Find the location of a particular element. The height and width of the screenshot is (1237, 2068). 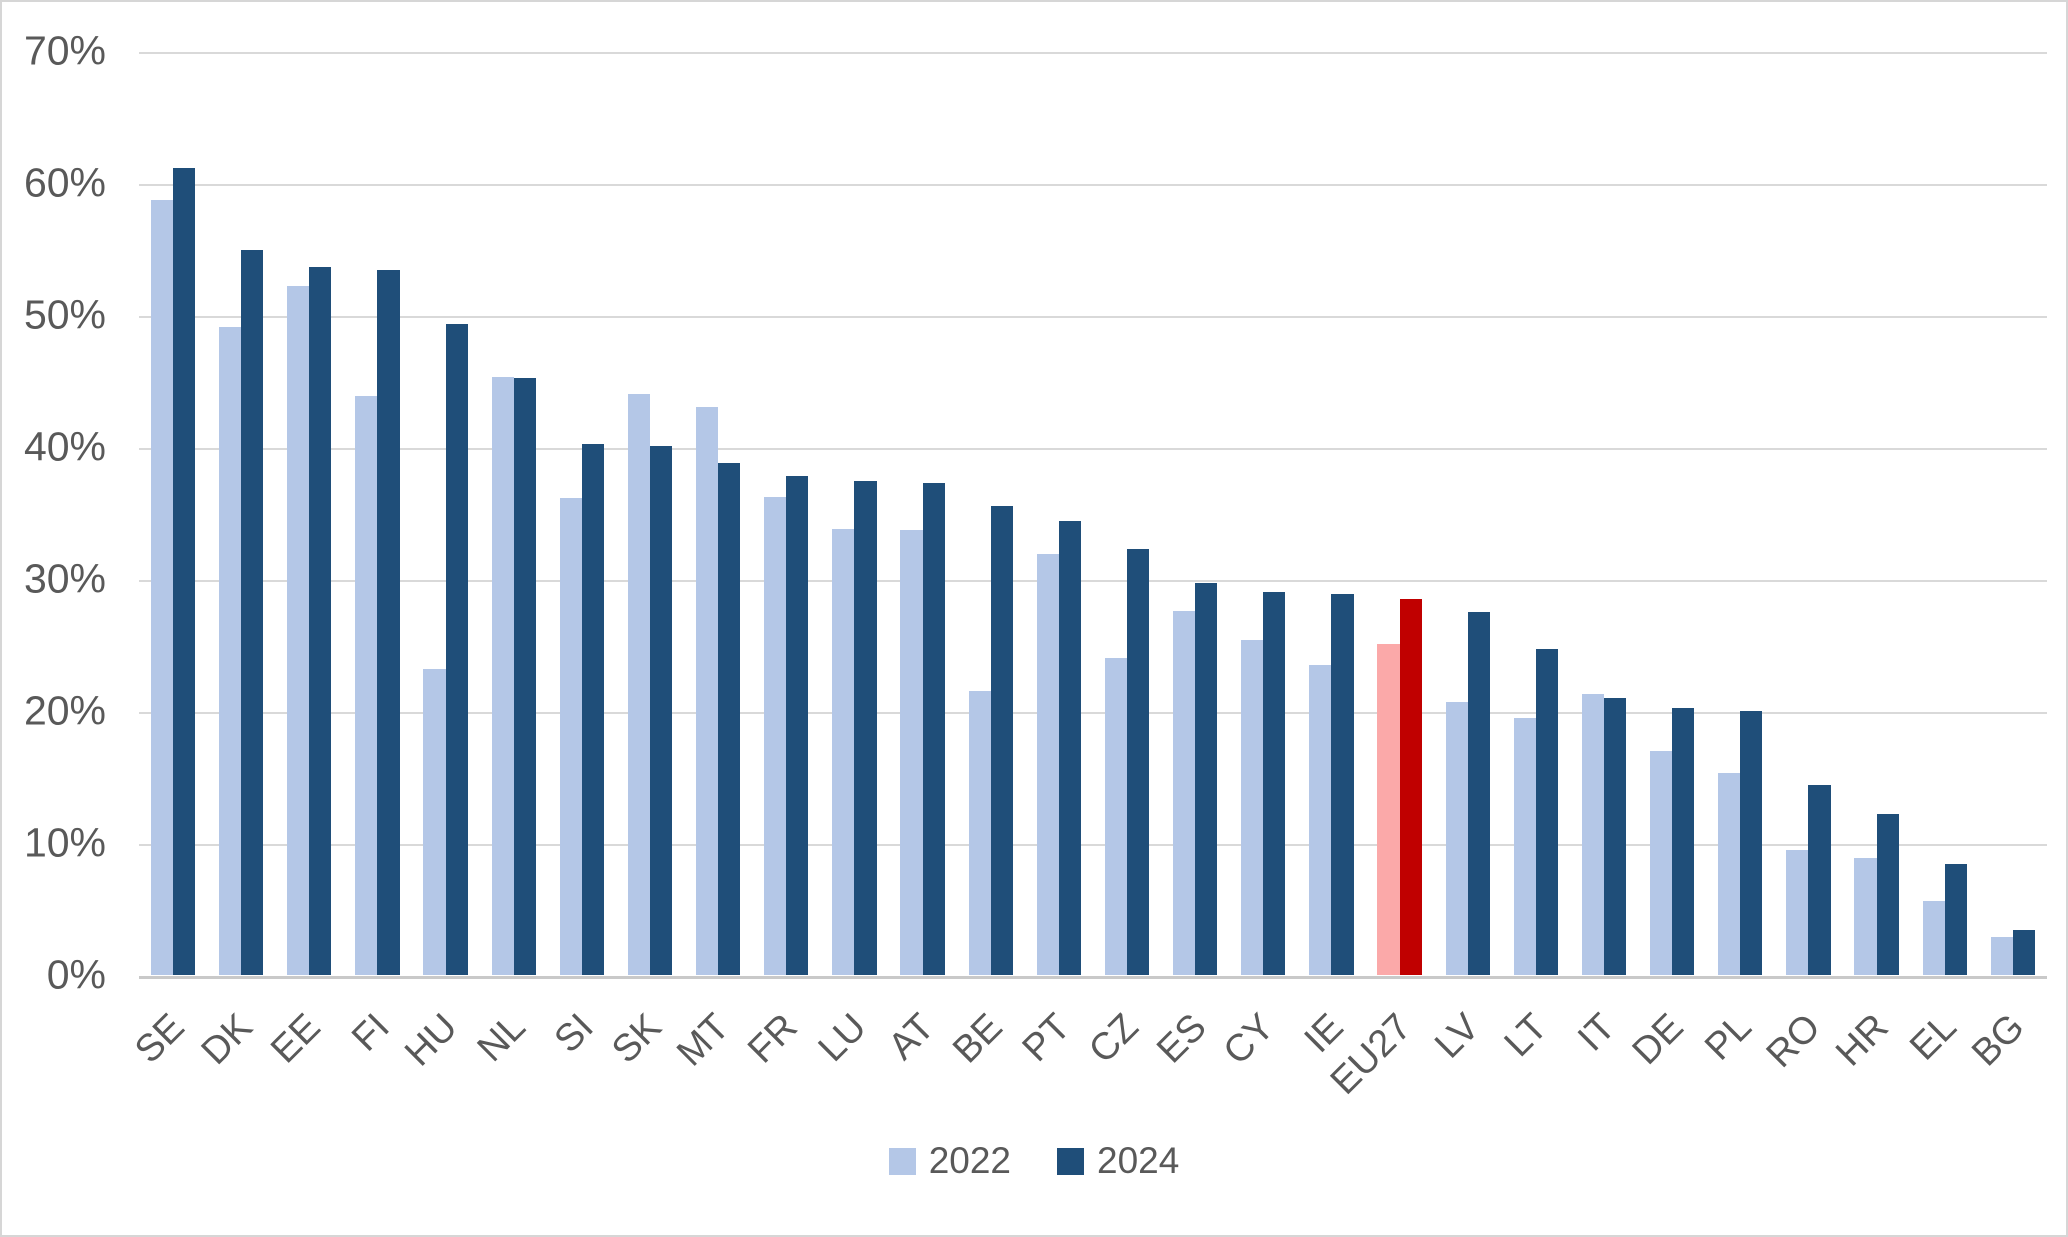

x-axis-label-anchor: LT is located at coordinates (1532, 1035).